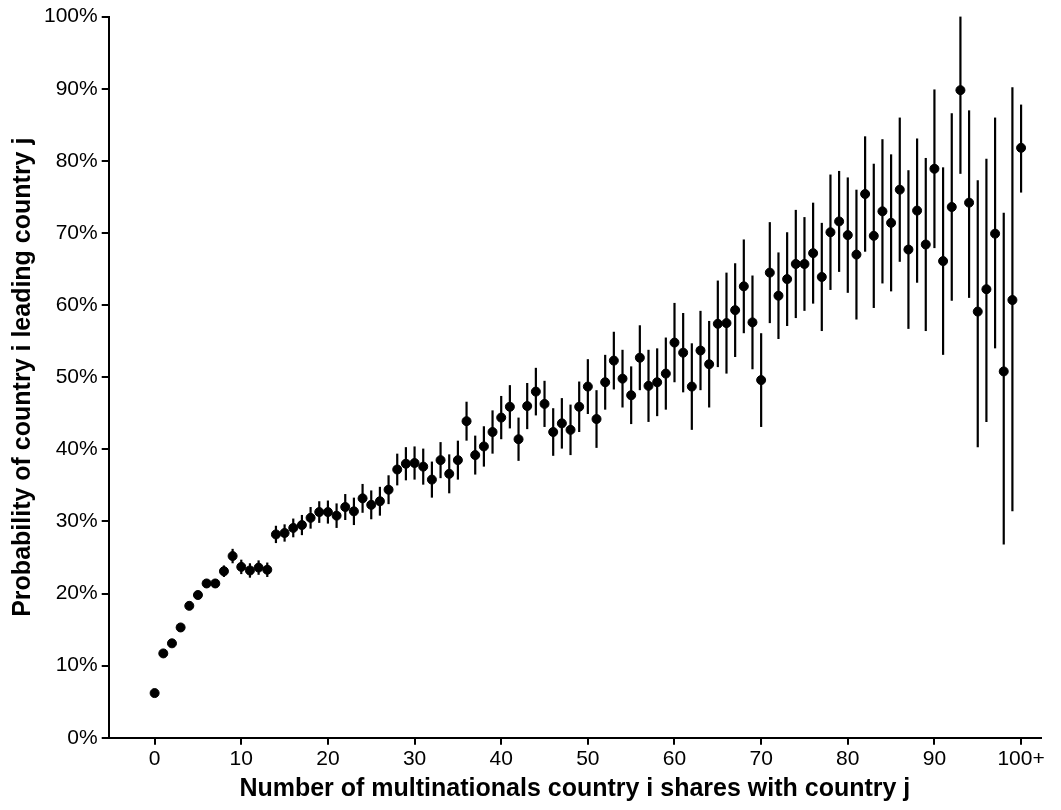 The image size is (1061, 810). Describe the element at coordinates (501, 758) in the screenshot. I see `x-tick-label: 40` at that location.